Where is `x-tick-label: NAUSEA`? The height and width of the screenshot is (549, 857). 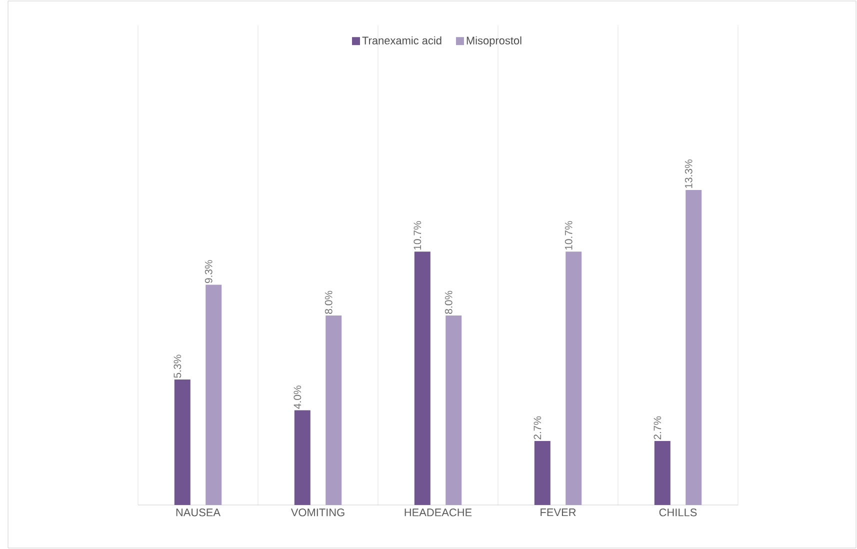 x-tick-label: NAUSEA is located at coordinates (198, 512).